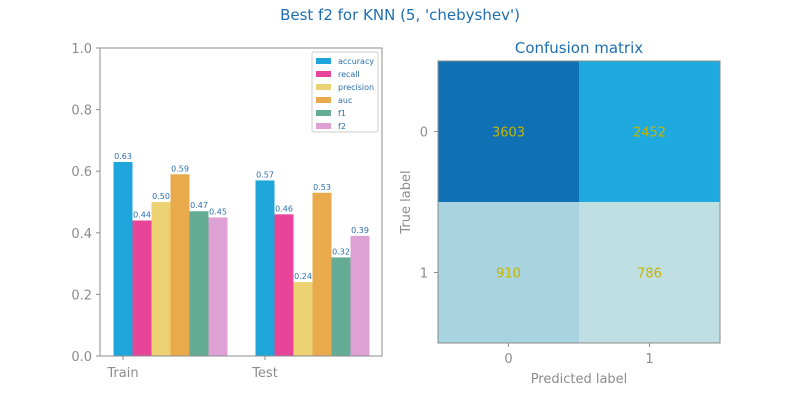 This screenshot has width=800, height=404. I want to click on bar-value-label: 0.44, so click(142, 214).